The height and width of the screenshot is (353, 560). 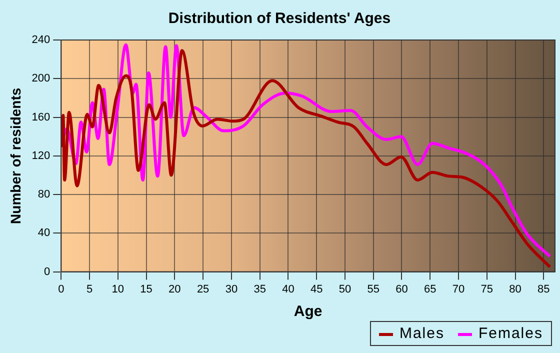 What do you see at coordinates (61, 289) in the screenshot?
I see `x-tick-label: 0` at bounding box center [61, 289].